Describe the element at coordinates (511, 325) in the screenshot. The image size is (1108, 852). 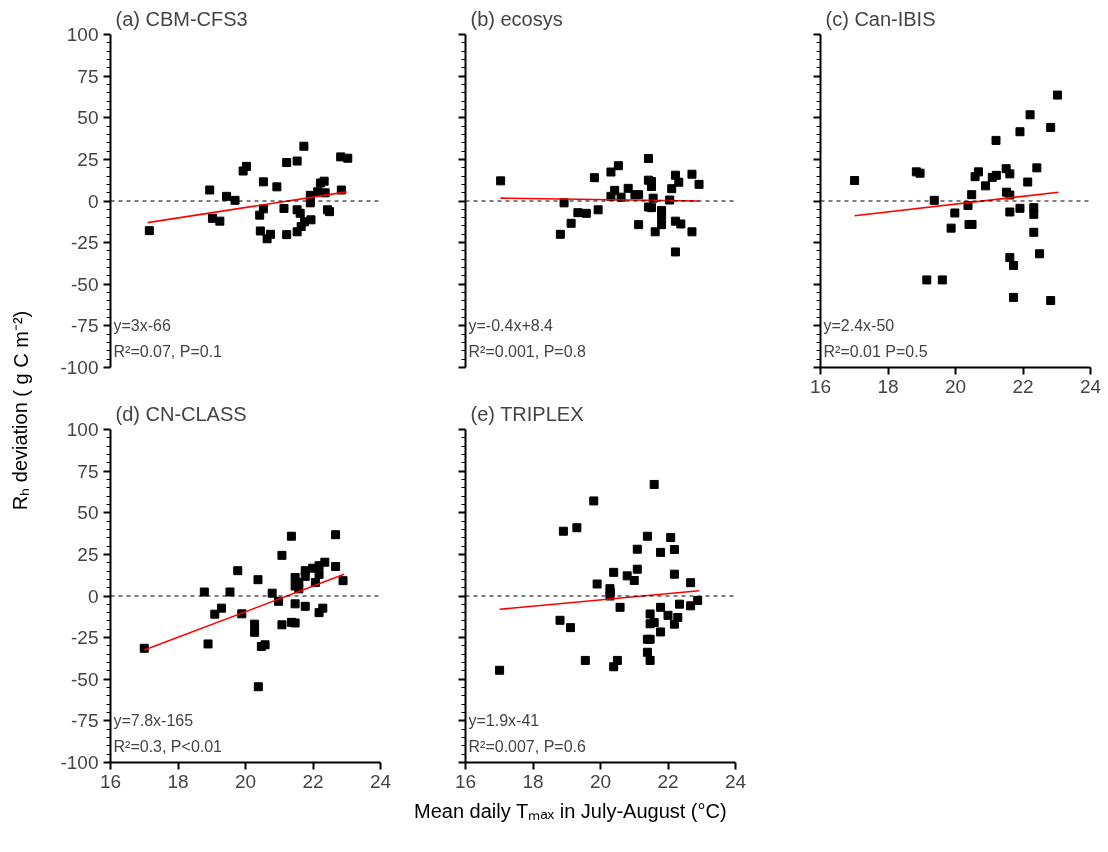
I see `annotation: y=-0.4x+8.4` at that location.